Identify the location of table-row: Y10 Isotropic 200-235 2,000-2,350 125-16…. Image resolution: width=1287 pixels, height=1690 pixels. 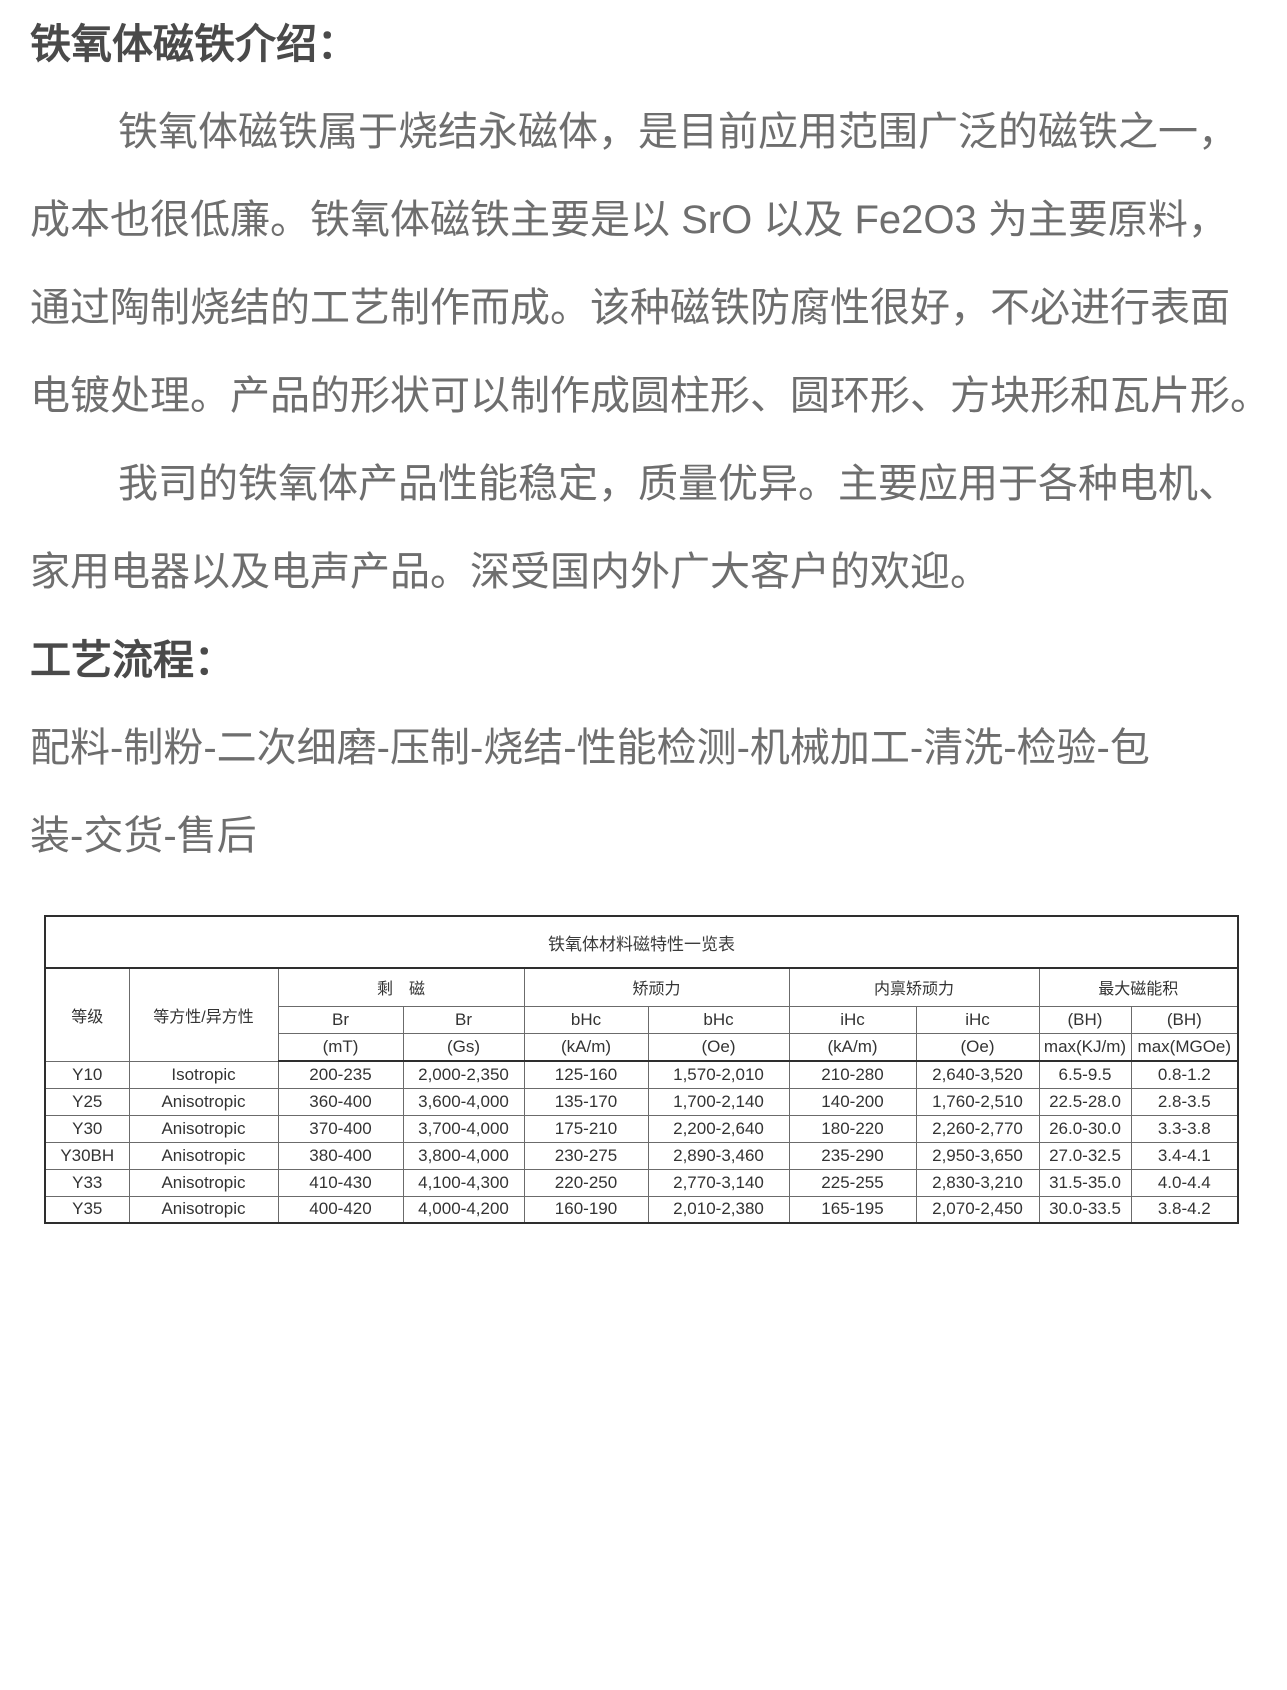
(641, 1074).